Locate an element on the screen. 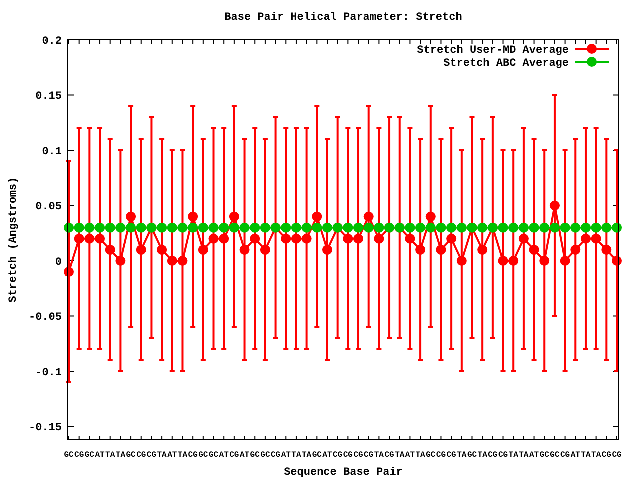 The height and width of the screenshot is (480, 640). legend-label: Stretch ABC Average is located at coordinates (507, 64).